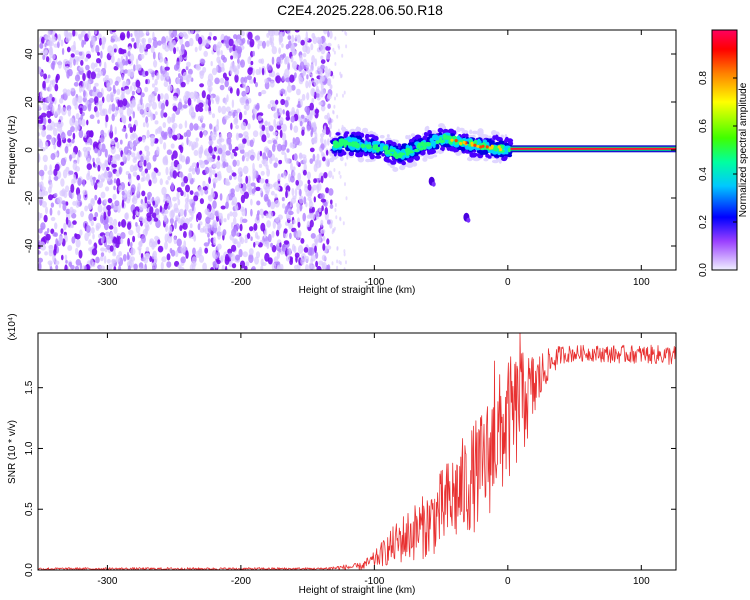 The image size is (750, 600). What do you see at coordinates (29, 570) in the screenshot?
I see `y-tick-label: 0.0` at bounding box center [29, 570].